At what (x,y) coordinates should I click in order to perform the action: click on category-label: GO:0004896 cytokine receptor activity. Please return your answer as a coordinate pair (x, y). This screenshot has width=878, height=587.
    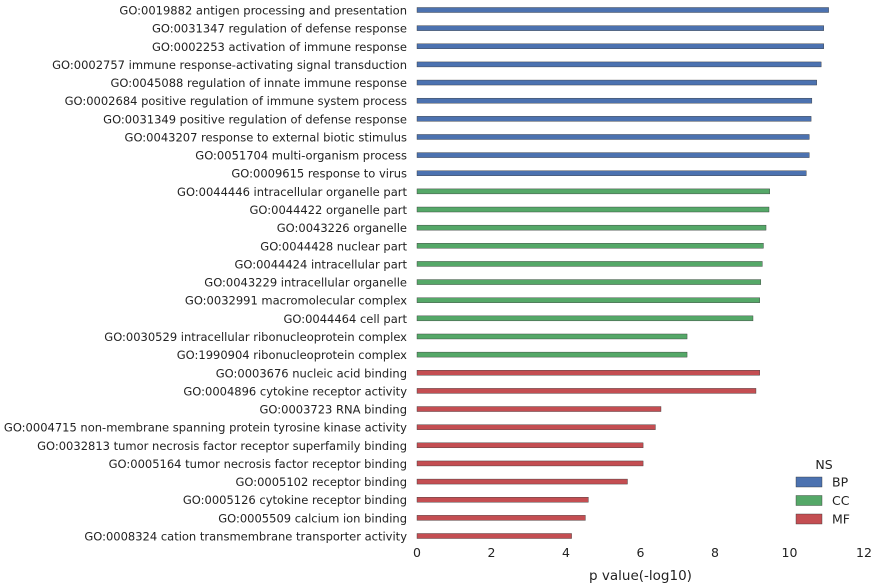
    Looking at the image, I should click on (295, 391).